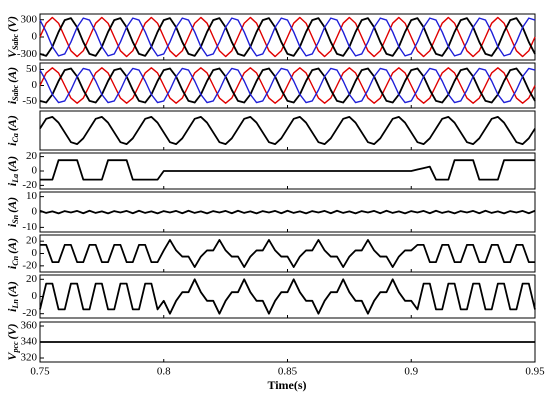 The height and width of the screenshot is (401, 550). Describe the element at coordinates (29, 326) in the screenshot. I see `y-tick-label: 360` at that location.